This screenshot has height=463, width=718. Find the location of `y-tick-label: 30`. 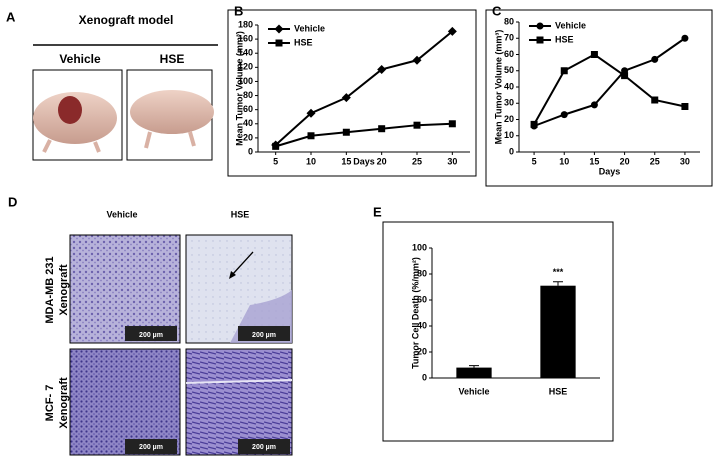

y-tick-label: 30 is located at coordinates (509, 103).